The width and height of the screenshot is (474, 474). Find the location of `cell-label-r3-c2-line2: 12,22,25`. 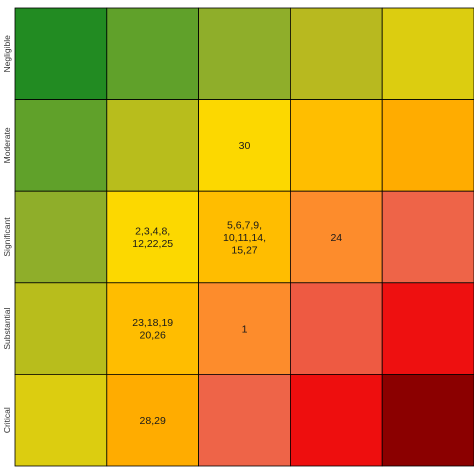

cell-label-r3-c2-line2: 12,22,25 is located at coordinates (152, 244).